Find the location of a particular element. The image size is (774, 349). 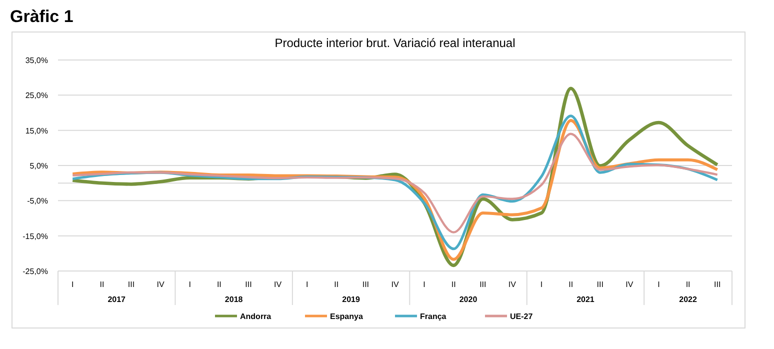

text: 2019 is located at coordinates (351, 299).